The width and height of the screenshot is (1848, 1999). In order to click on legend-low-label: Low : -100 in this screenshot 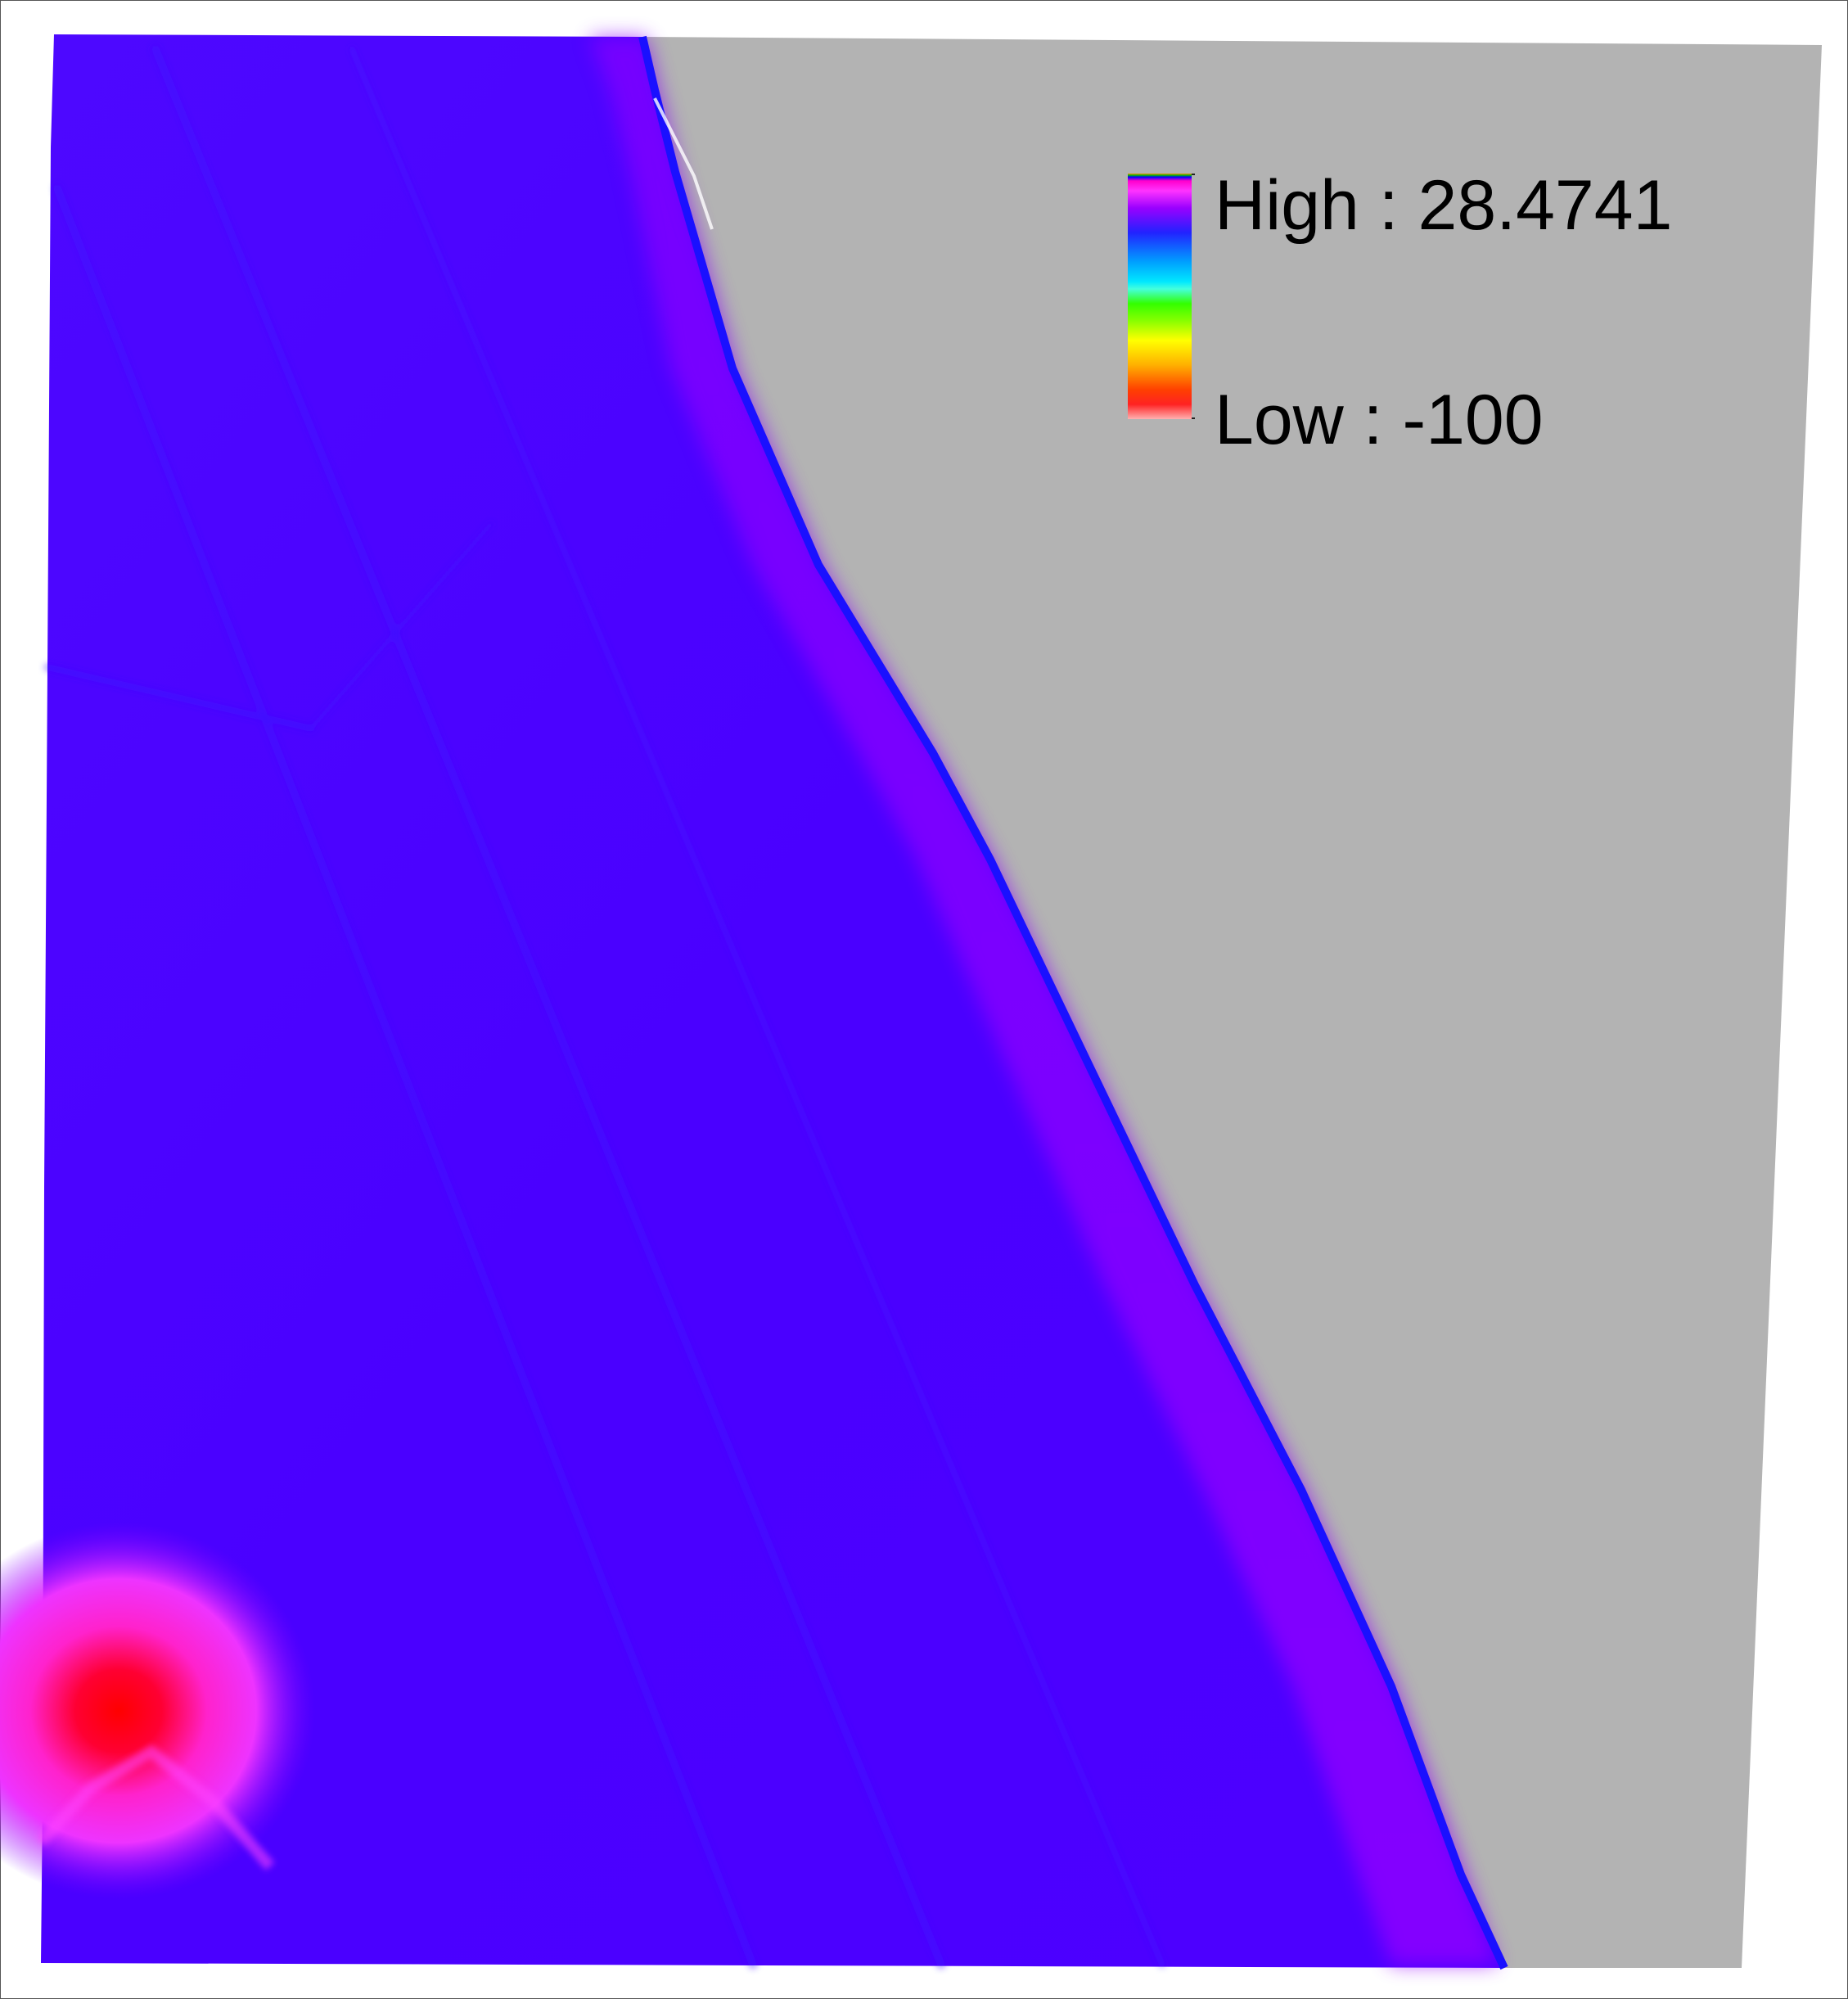, I will do `click(1379, 420)`.